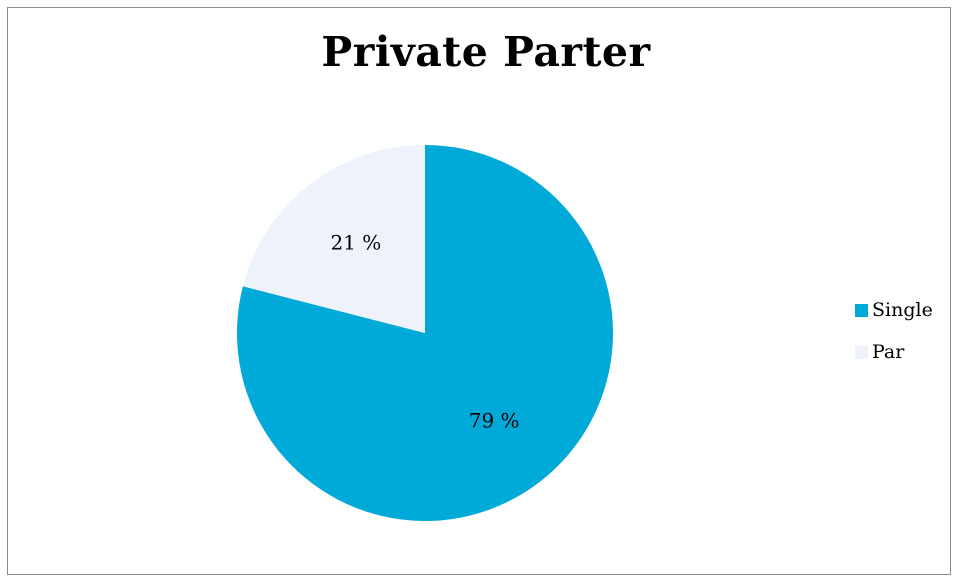 This screenshot has height=577, width=960. I want to click on pie-slice-par, so click(333, 239).